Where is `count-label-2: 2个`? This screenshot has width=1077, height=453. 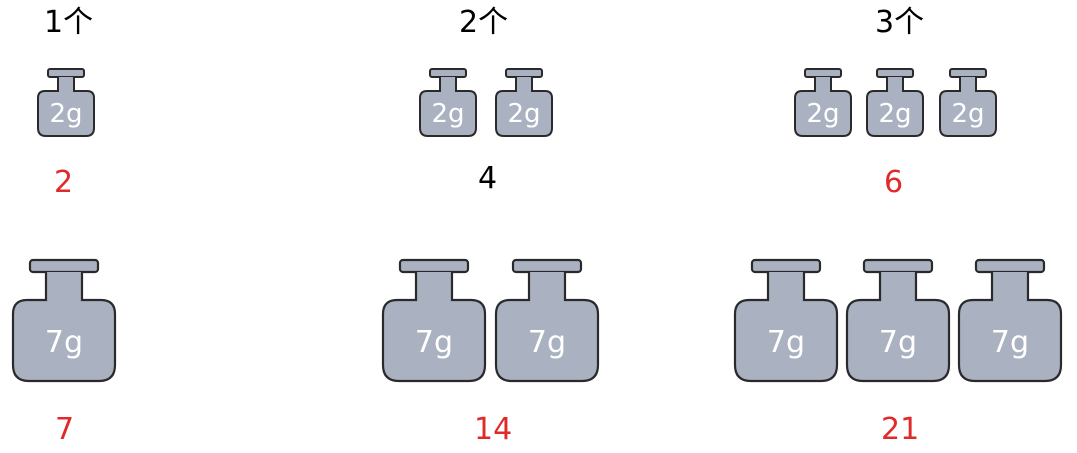 count-label-2: 2个 is located at coordinates (484, 22).